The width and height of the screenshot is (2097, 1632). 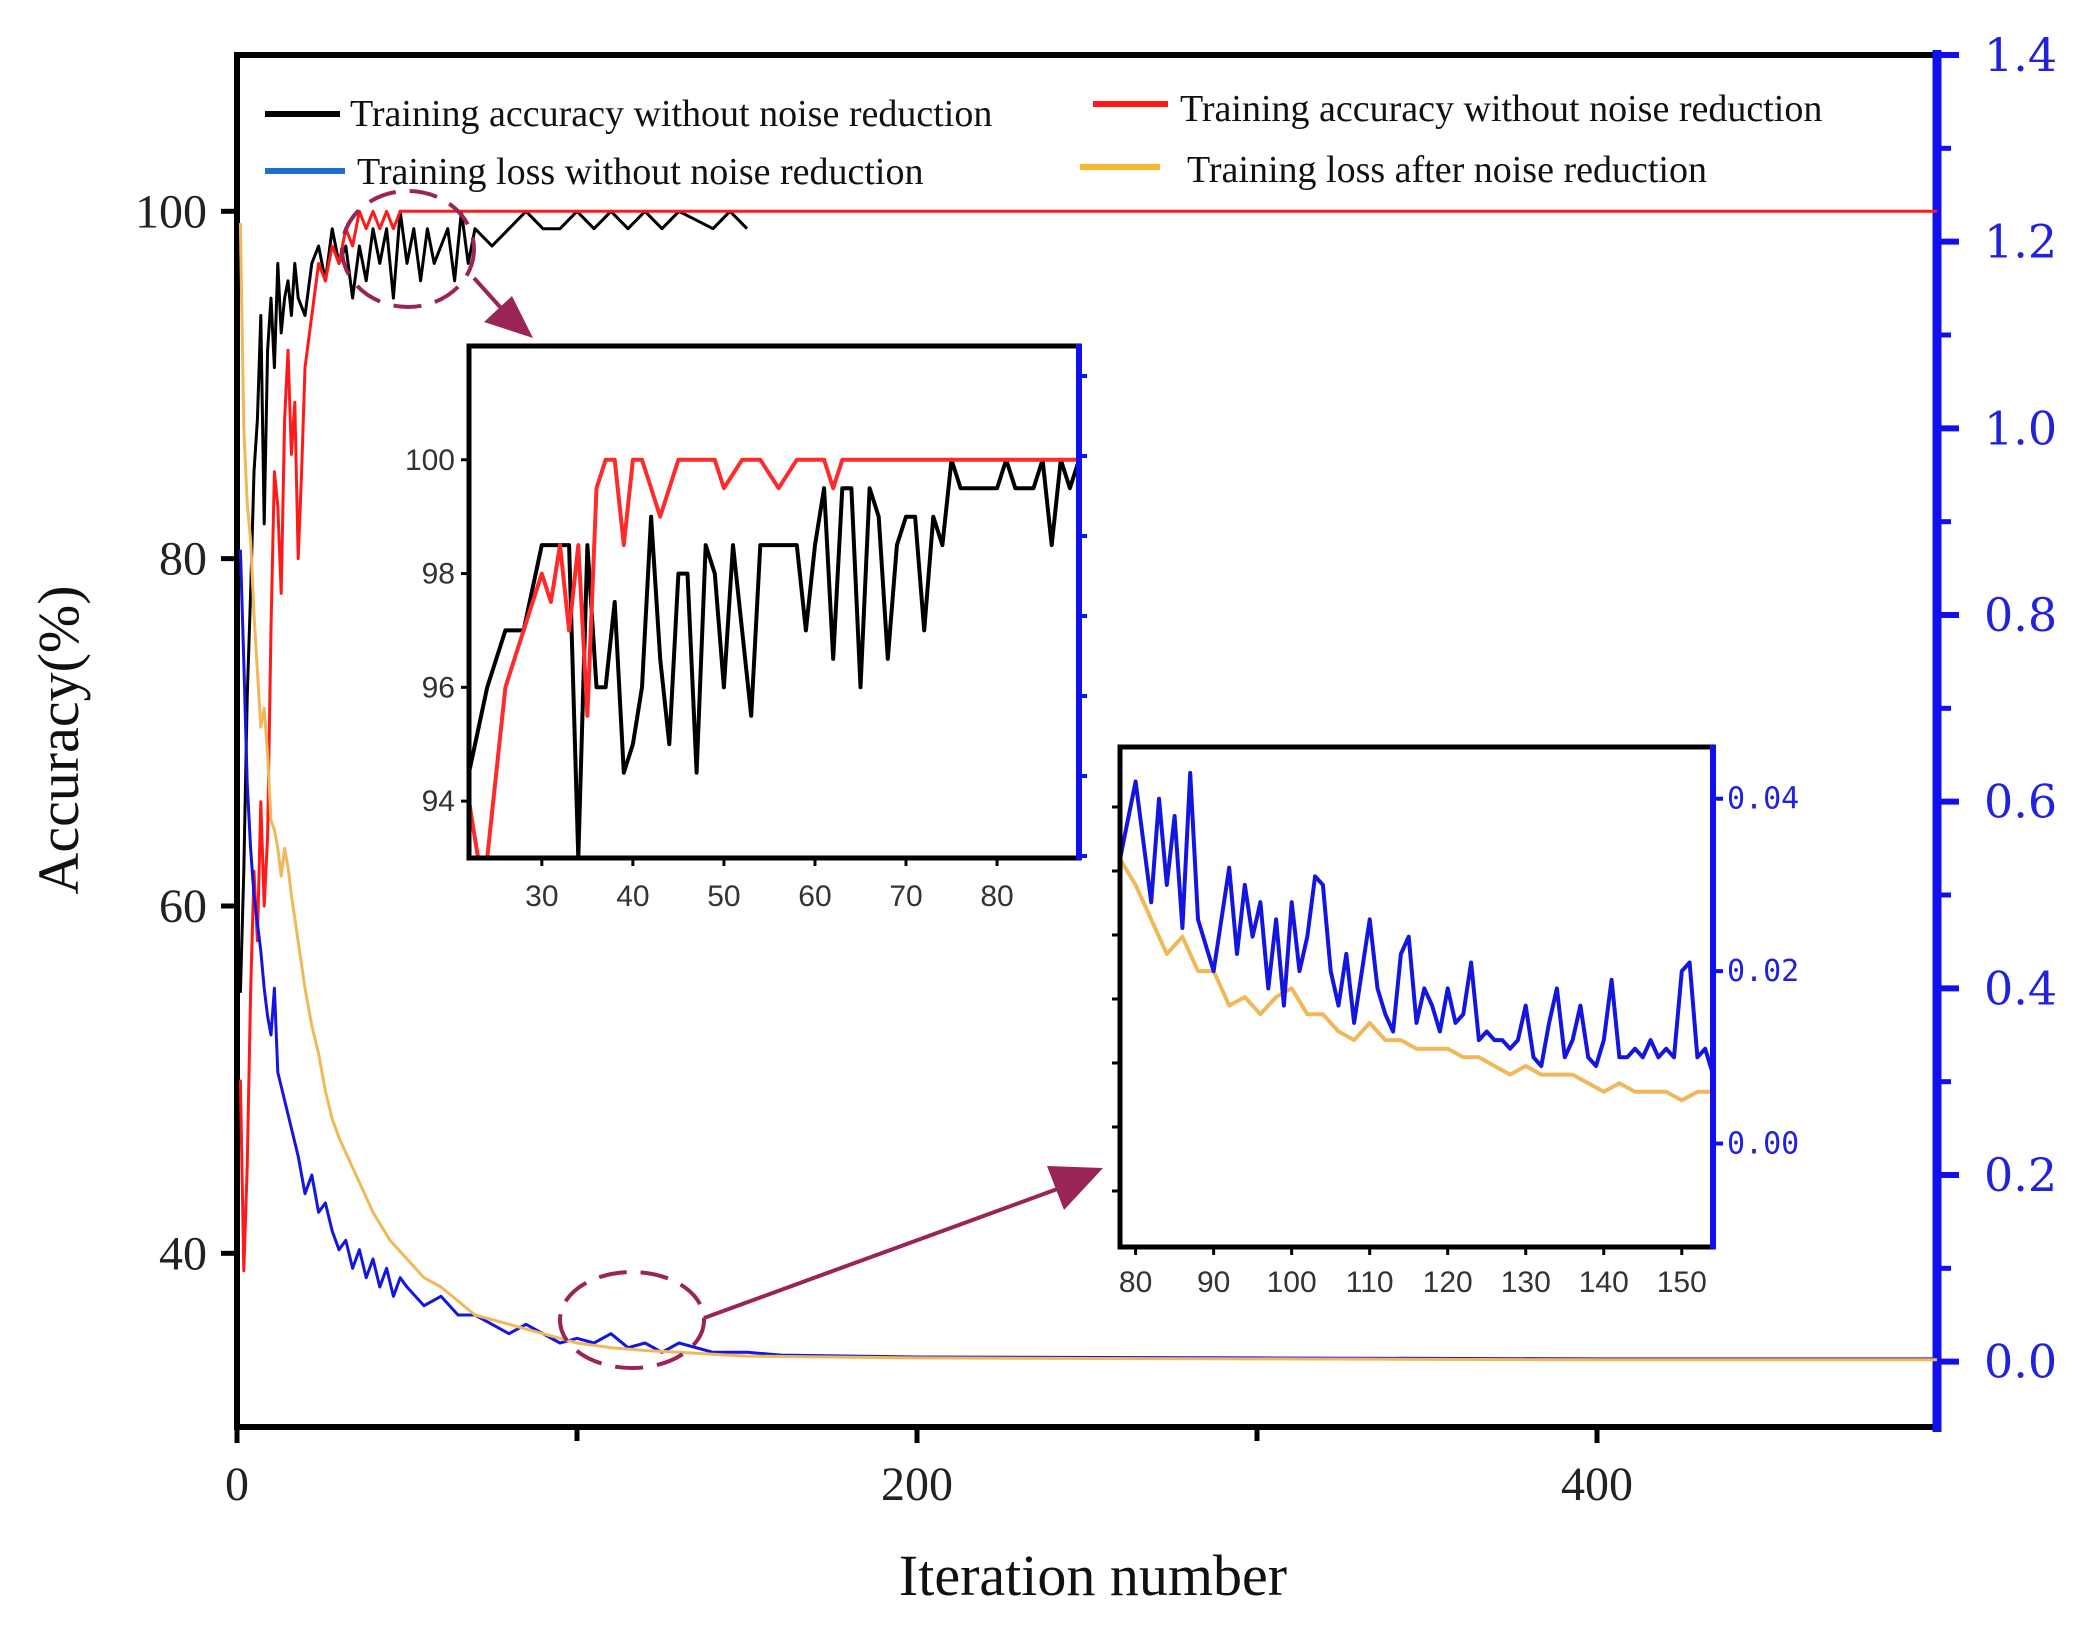 I want to click on inset-accuracy-line-black, so click(x=774, y=657).